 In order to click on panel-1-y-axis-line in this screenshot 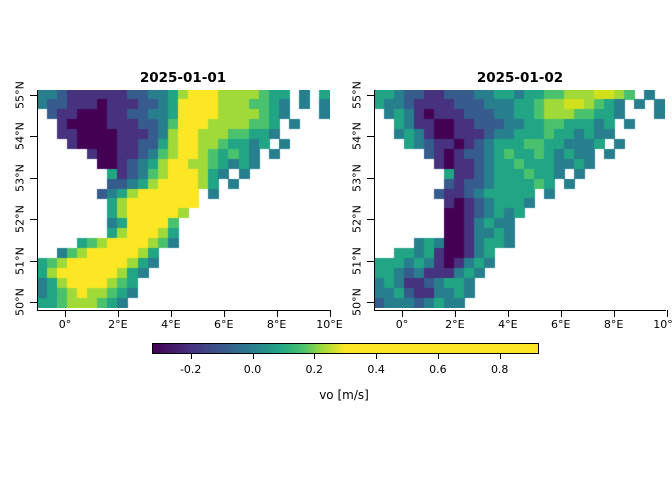, I will do `click(37, 200)`.